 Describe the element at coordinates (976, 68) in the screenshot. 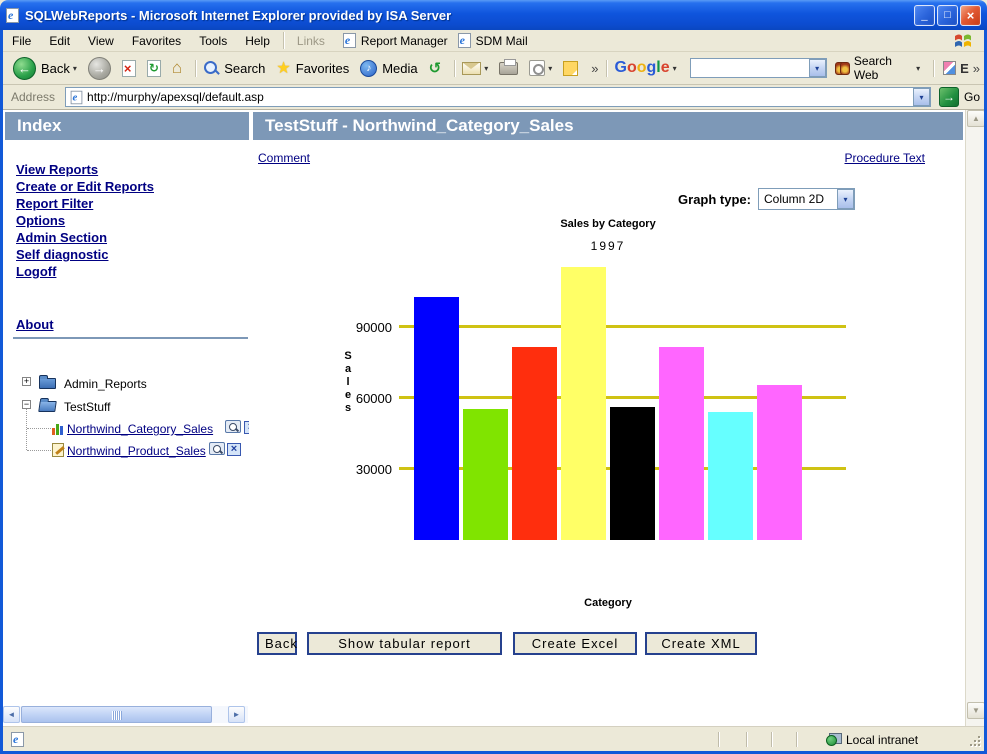

I see `google-overflow-chevron: »` at that location.